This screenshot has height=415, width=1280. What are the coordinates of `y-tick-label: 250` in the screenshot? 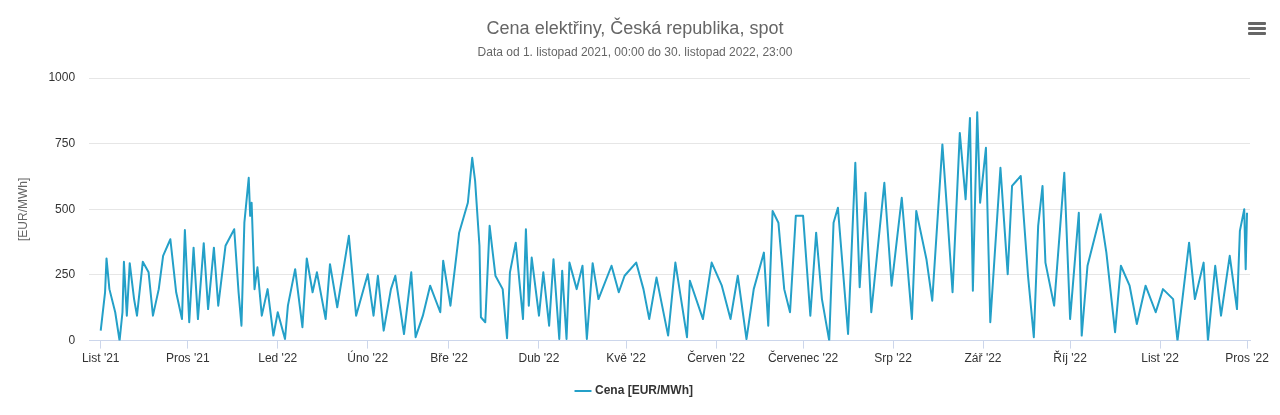 It's located at (65, 274).